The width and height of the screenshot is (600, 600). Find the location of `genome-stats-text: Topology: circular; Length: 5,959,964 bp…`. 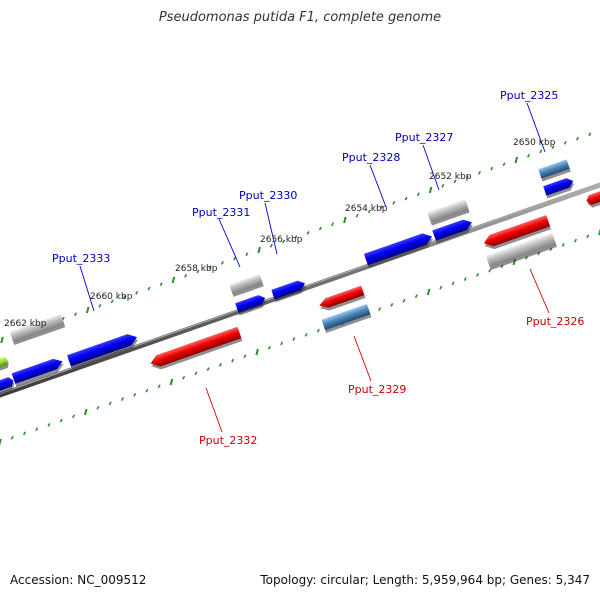

genome-stats-text: Topology: circular; Length: 5,959,964 bp… is located at coordinates (425, 580).